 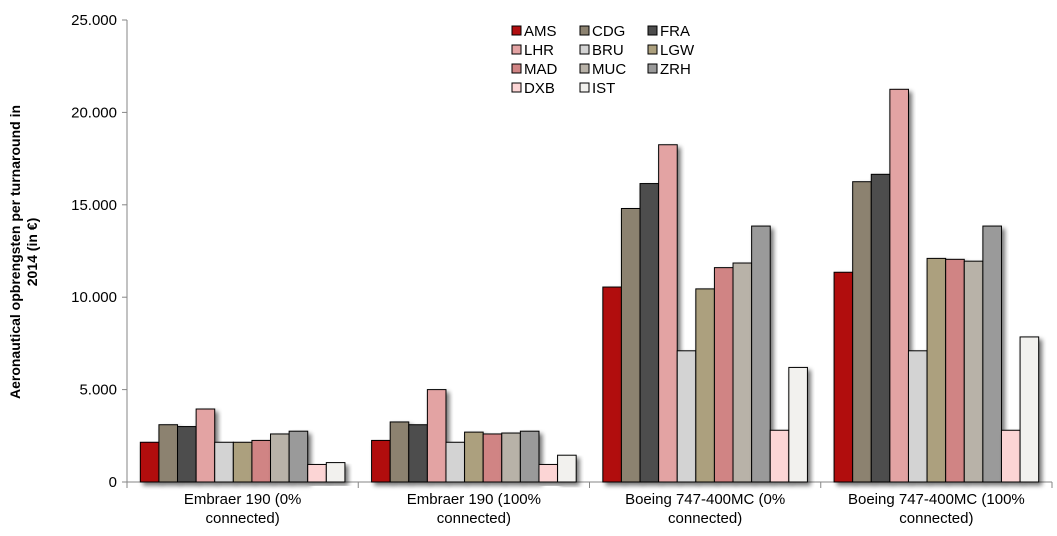 I want to click on legend-label-dxb: DXB, so click(x=539, y=88).